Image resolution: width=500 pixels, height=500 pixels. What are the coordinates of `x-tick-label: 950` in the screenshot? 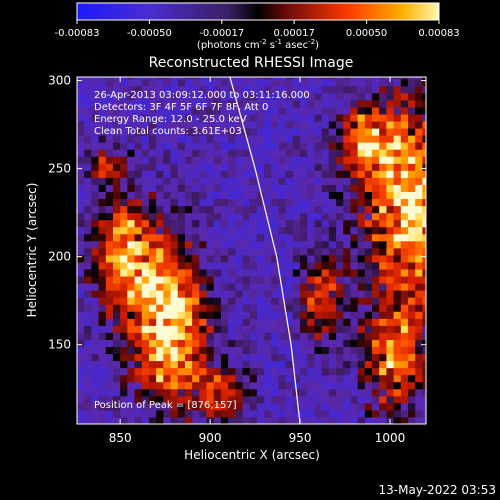 It's located at (300, 438).